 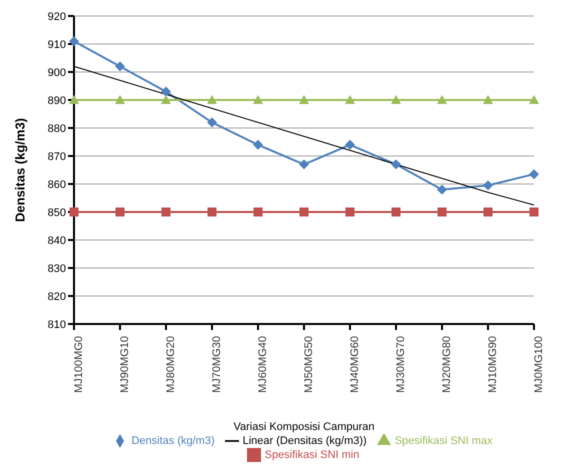 What do you see at coordinates (262, 364) in the screenshot?
I see `x-tick-label: MJ60MG40` at bounding box center [262, 364].